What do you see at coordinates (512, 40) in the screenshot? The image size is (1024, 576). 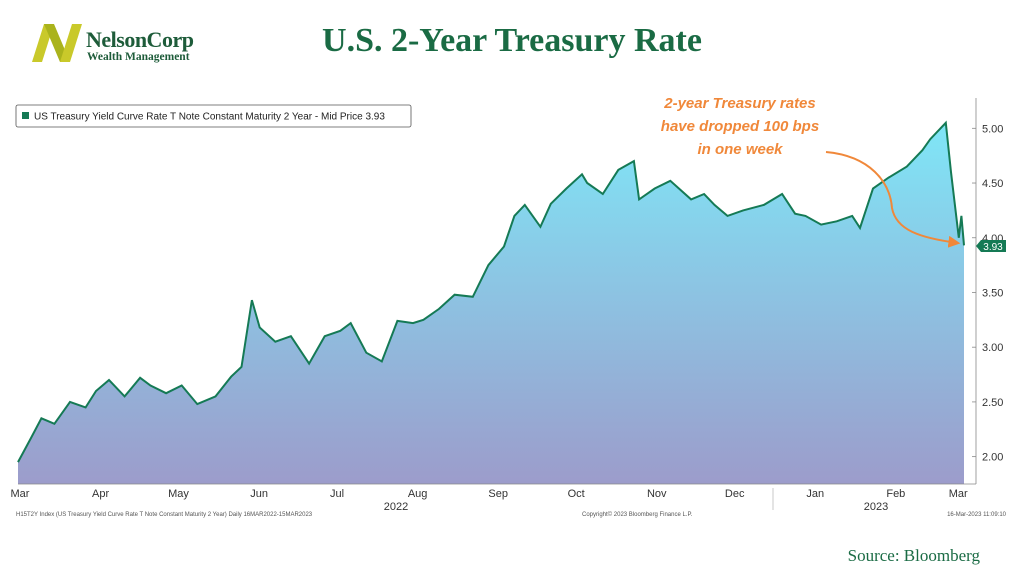 I see `page-title: U.S. 2-Year Treasury Rate` at bounding box center [512, 40].